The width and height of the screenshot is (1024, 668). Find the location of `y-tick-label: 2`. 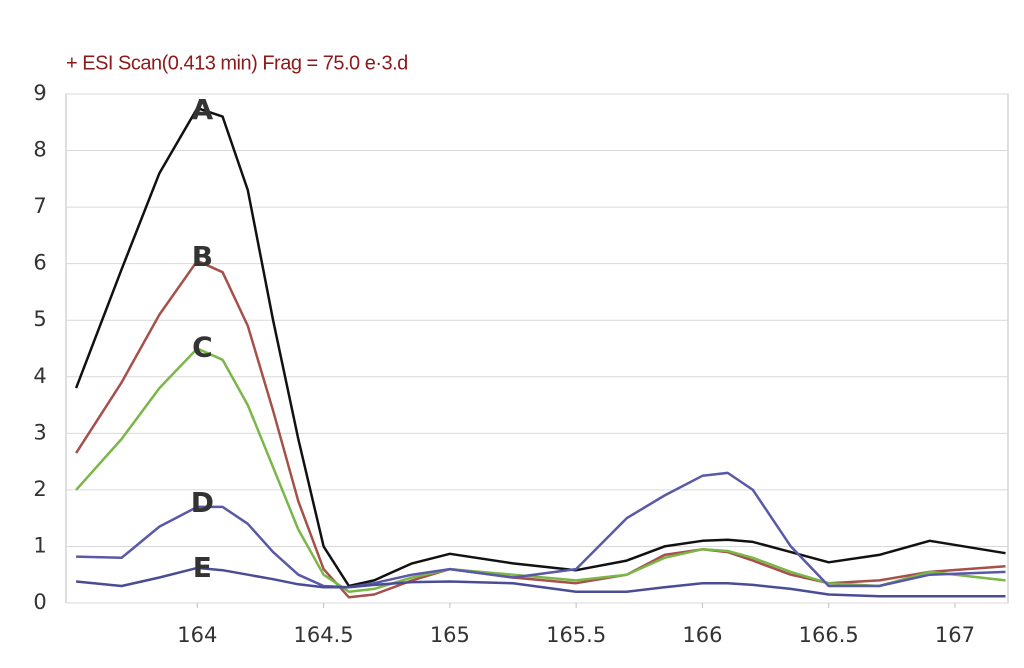

y-tick-label: 2 is located at coordinates (39, 489).